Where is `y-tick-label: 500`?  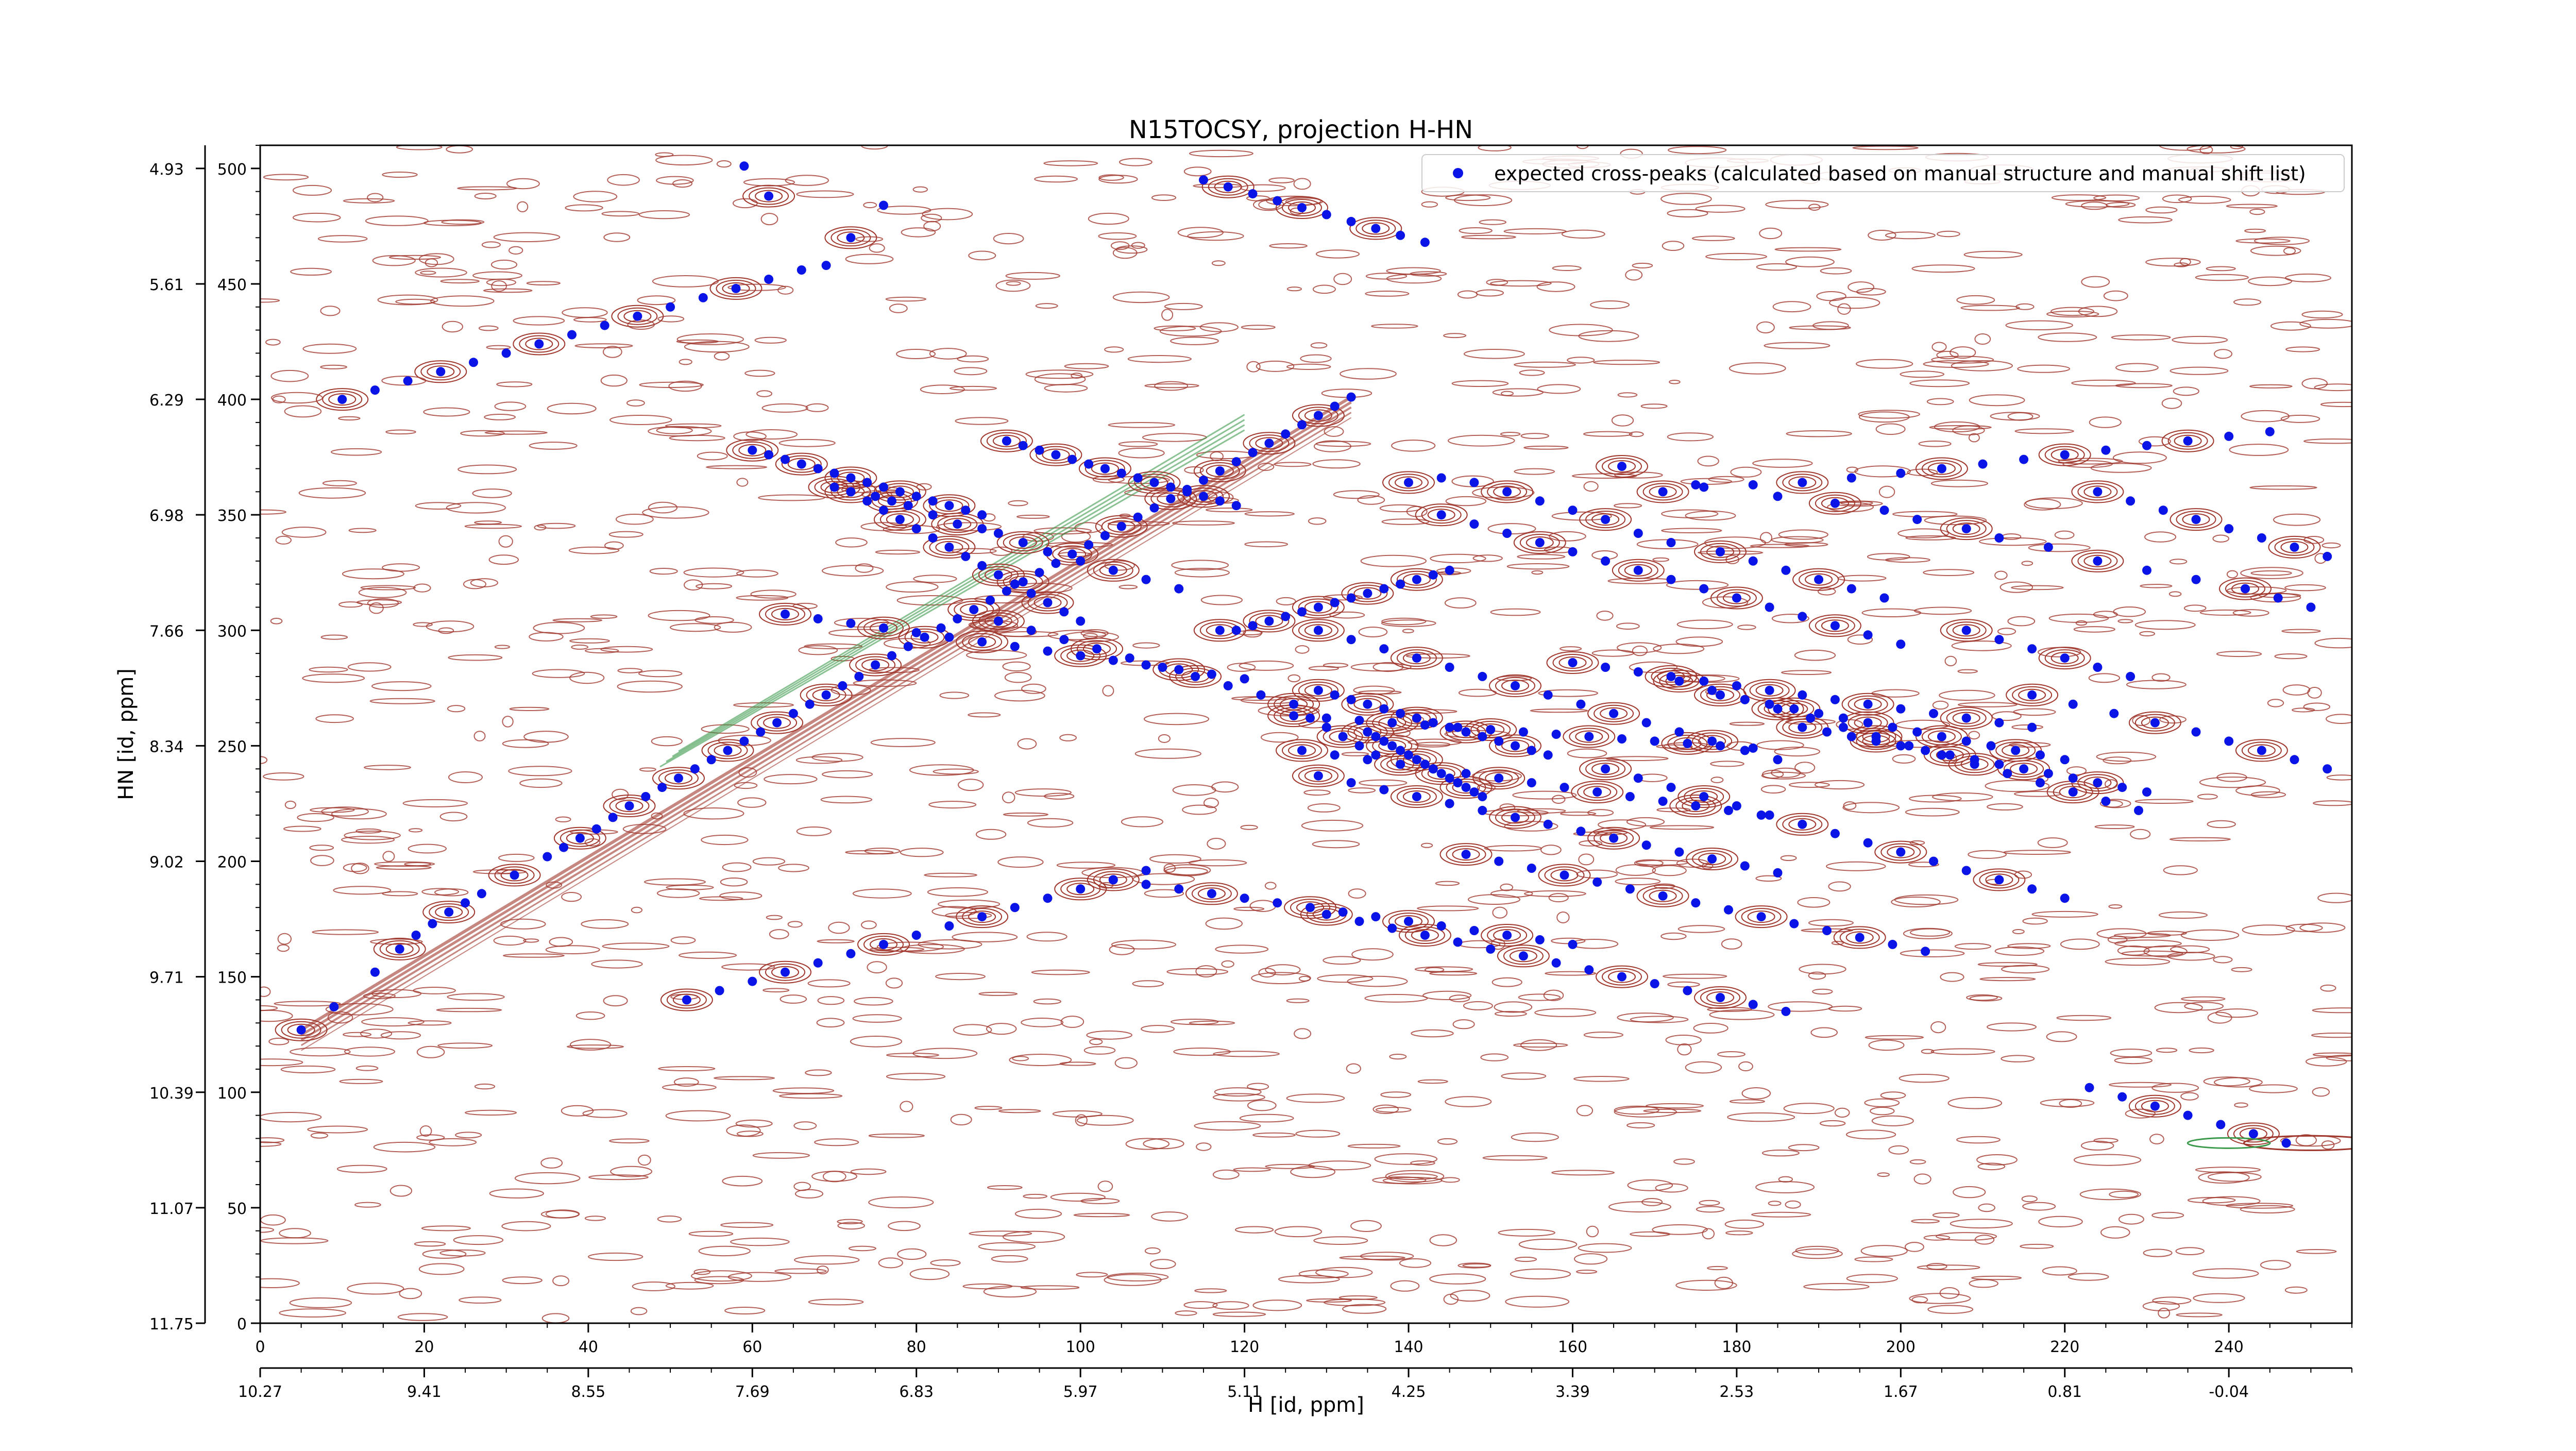
y-tick-label: 500 is located at coordinates (232, 170).